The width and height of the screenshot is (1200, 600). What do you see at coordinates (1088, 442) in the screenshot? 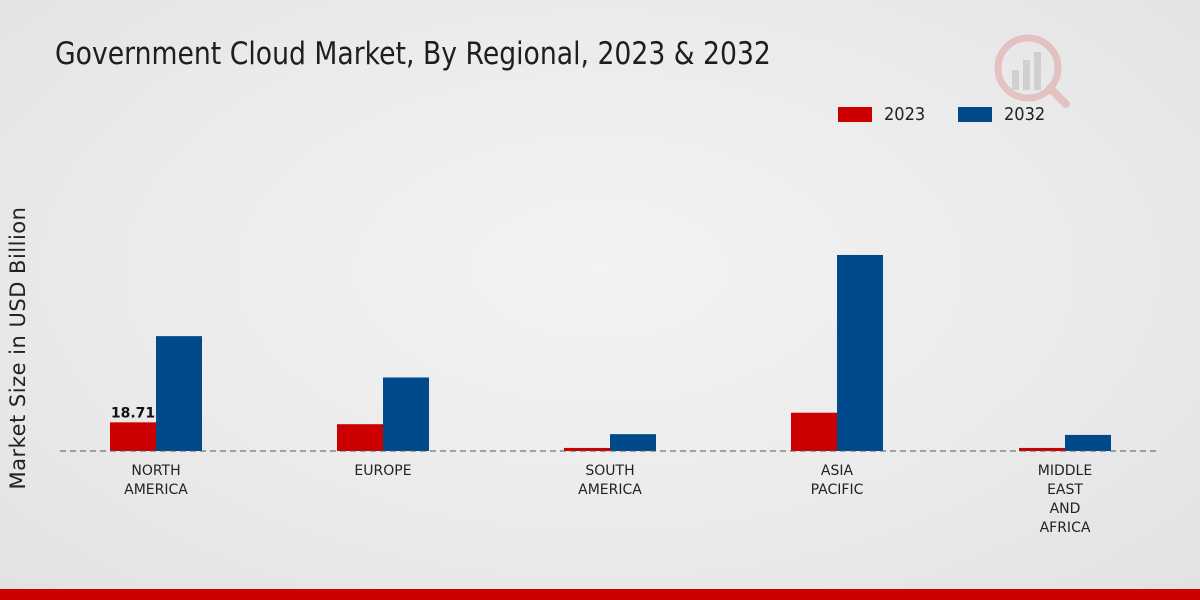
I see `bar-2032-middle-east-and-africa` at bounding box center [1088, 442].